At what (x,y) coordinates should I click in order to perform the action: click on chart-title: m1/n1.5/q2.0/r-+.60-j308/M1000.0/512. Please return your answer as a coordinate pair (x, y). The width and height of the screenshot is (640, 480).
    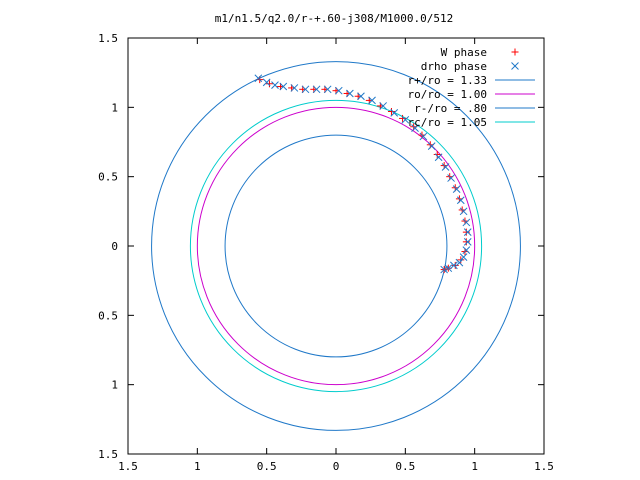
    Looking at the image, I should click on (334, 18).